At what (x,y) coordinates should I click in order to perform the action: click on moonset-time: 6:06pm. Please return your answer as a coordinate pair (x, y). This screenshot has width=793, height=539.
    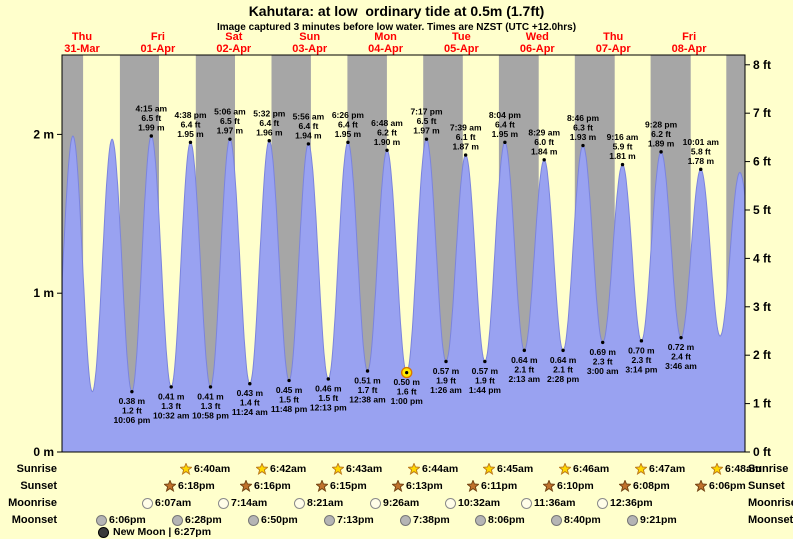
    Looking at the image, I should click on (127, 520).